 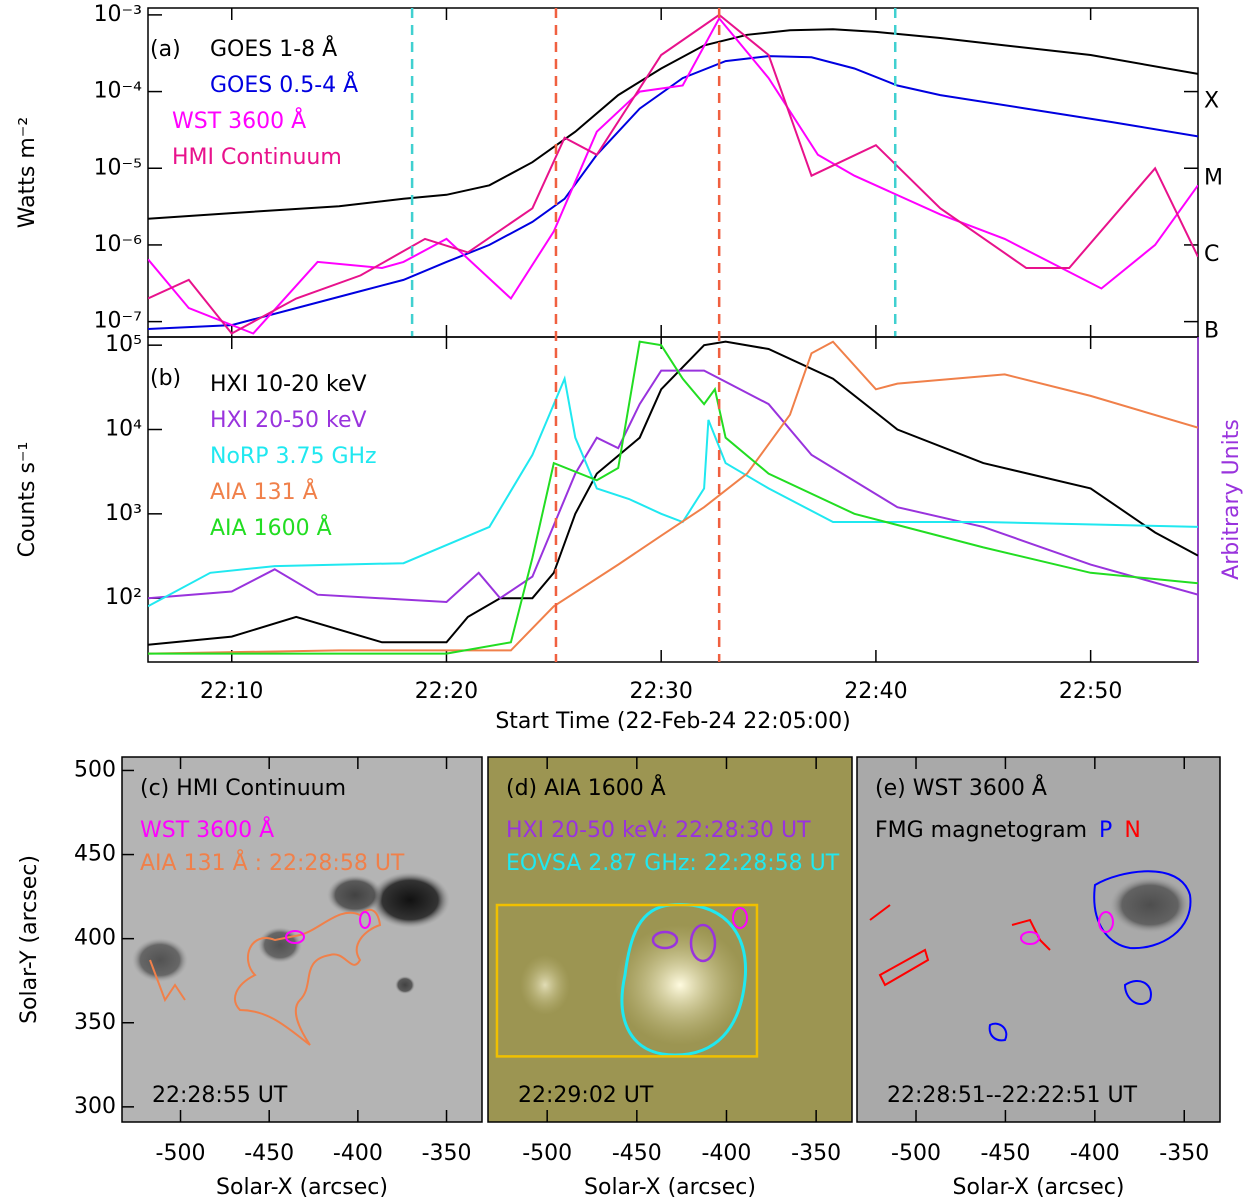 What do you see at coordinates (118, 167) in the screenshot?
I see `y-tick-label: 10⁻⁵` at bounding box center [118, 167].